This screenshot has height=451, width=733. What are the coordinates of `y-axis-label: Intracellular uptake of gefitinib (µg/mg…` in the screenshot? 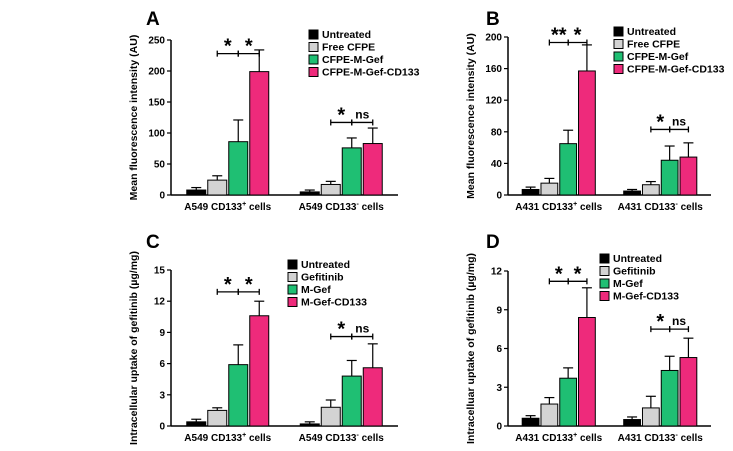 It's located at (134, 348).